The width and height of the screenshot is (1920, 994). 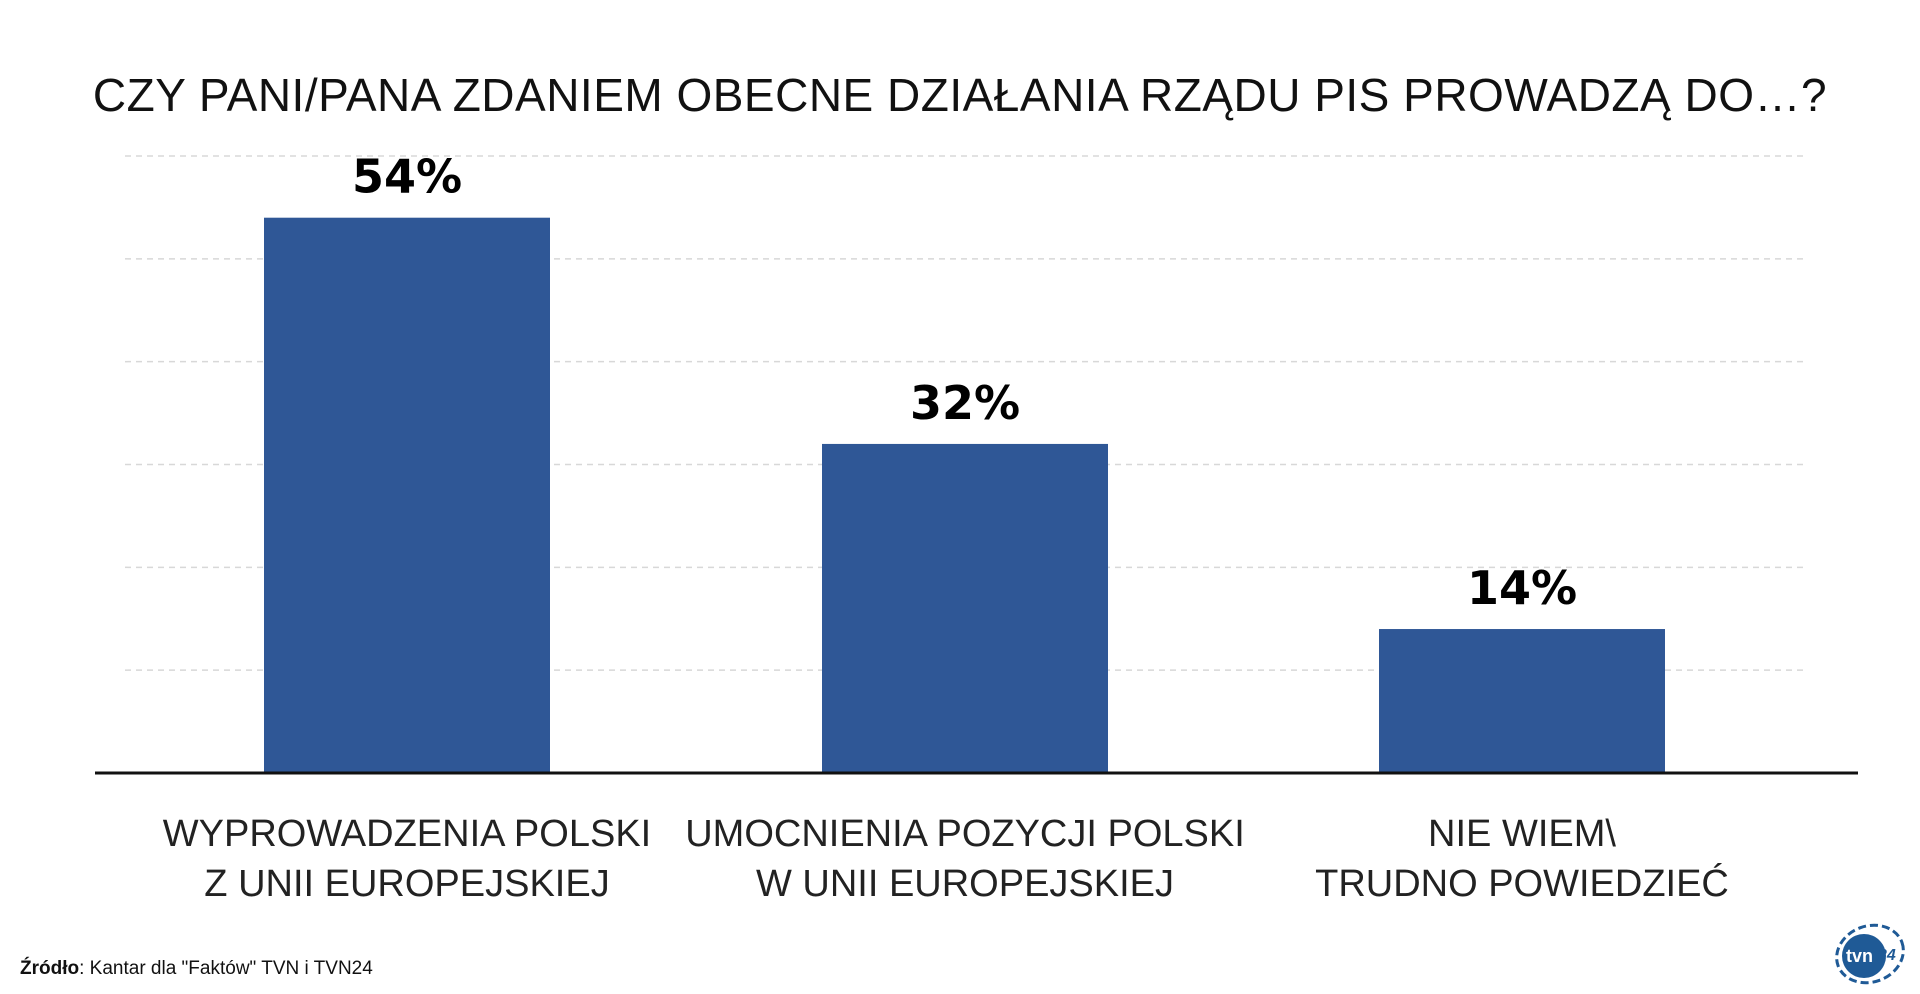 I want to click on source-note: Źródło: Kantar dla "Faktów" TVN i TVN24, so click(x=196, y=969).